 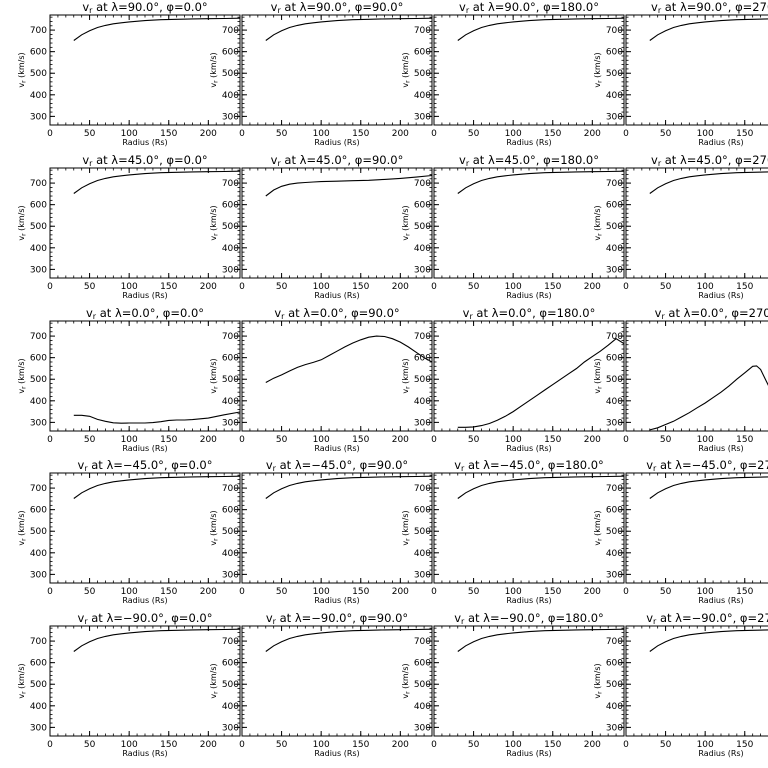 What do you see at coordinates (150, 618) in the screenshot?
I see `title-text: at λ=−90.0°, φ=0.0°` at bounding box center [150, 618].